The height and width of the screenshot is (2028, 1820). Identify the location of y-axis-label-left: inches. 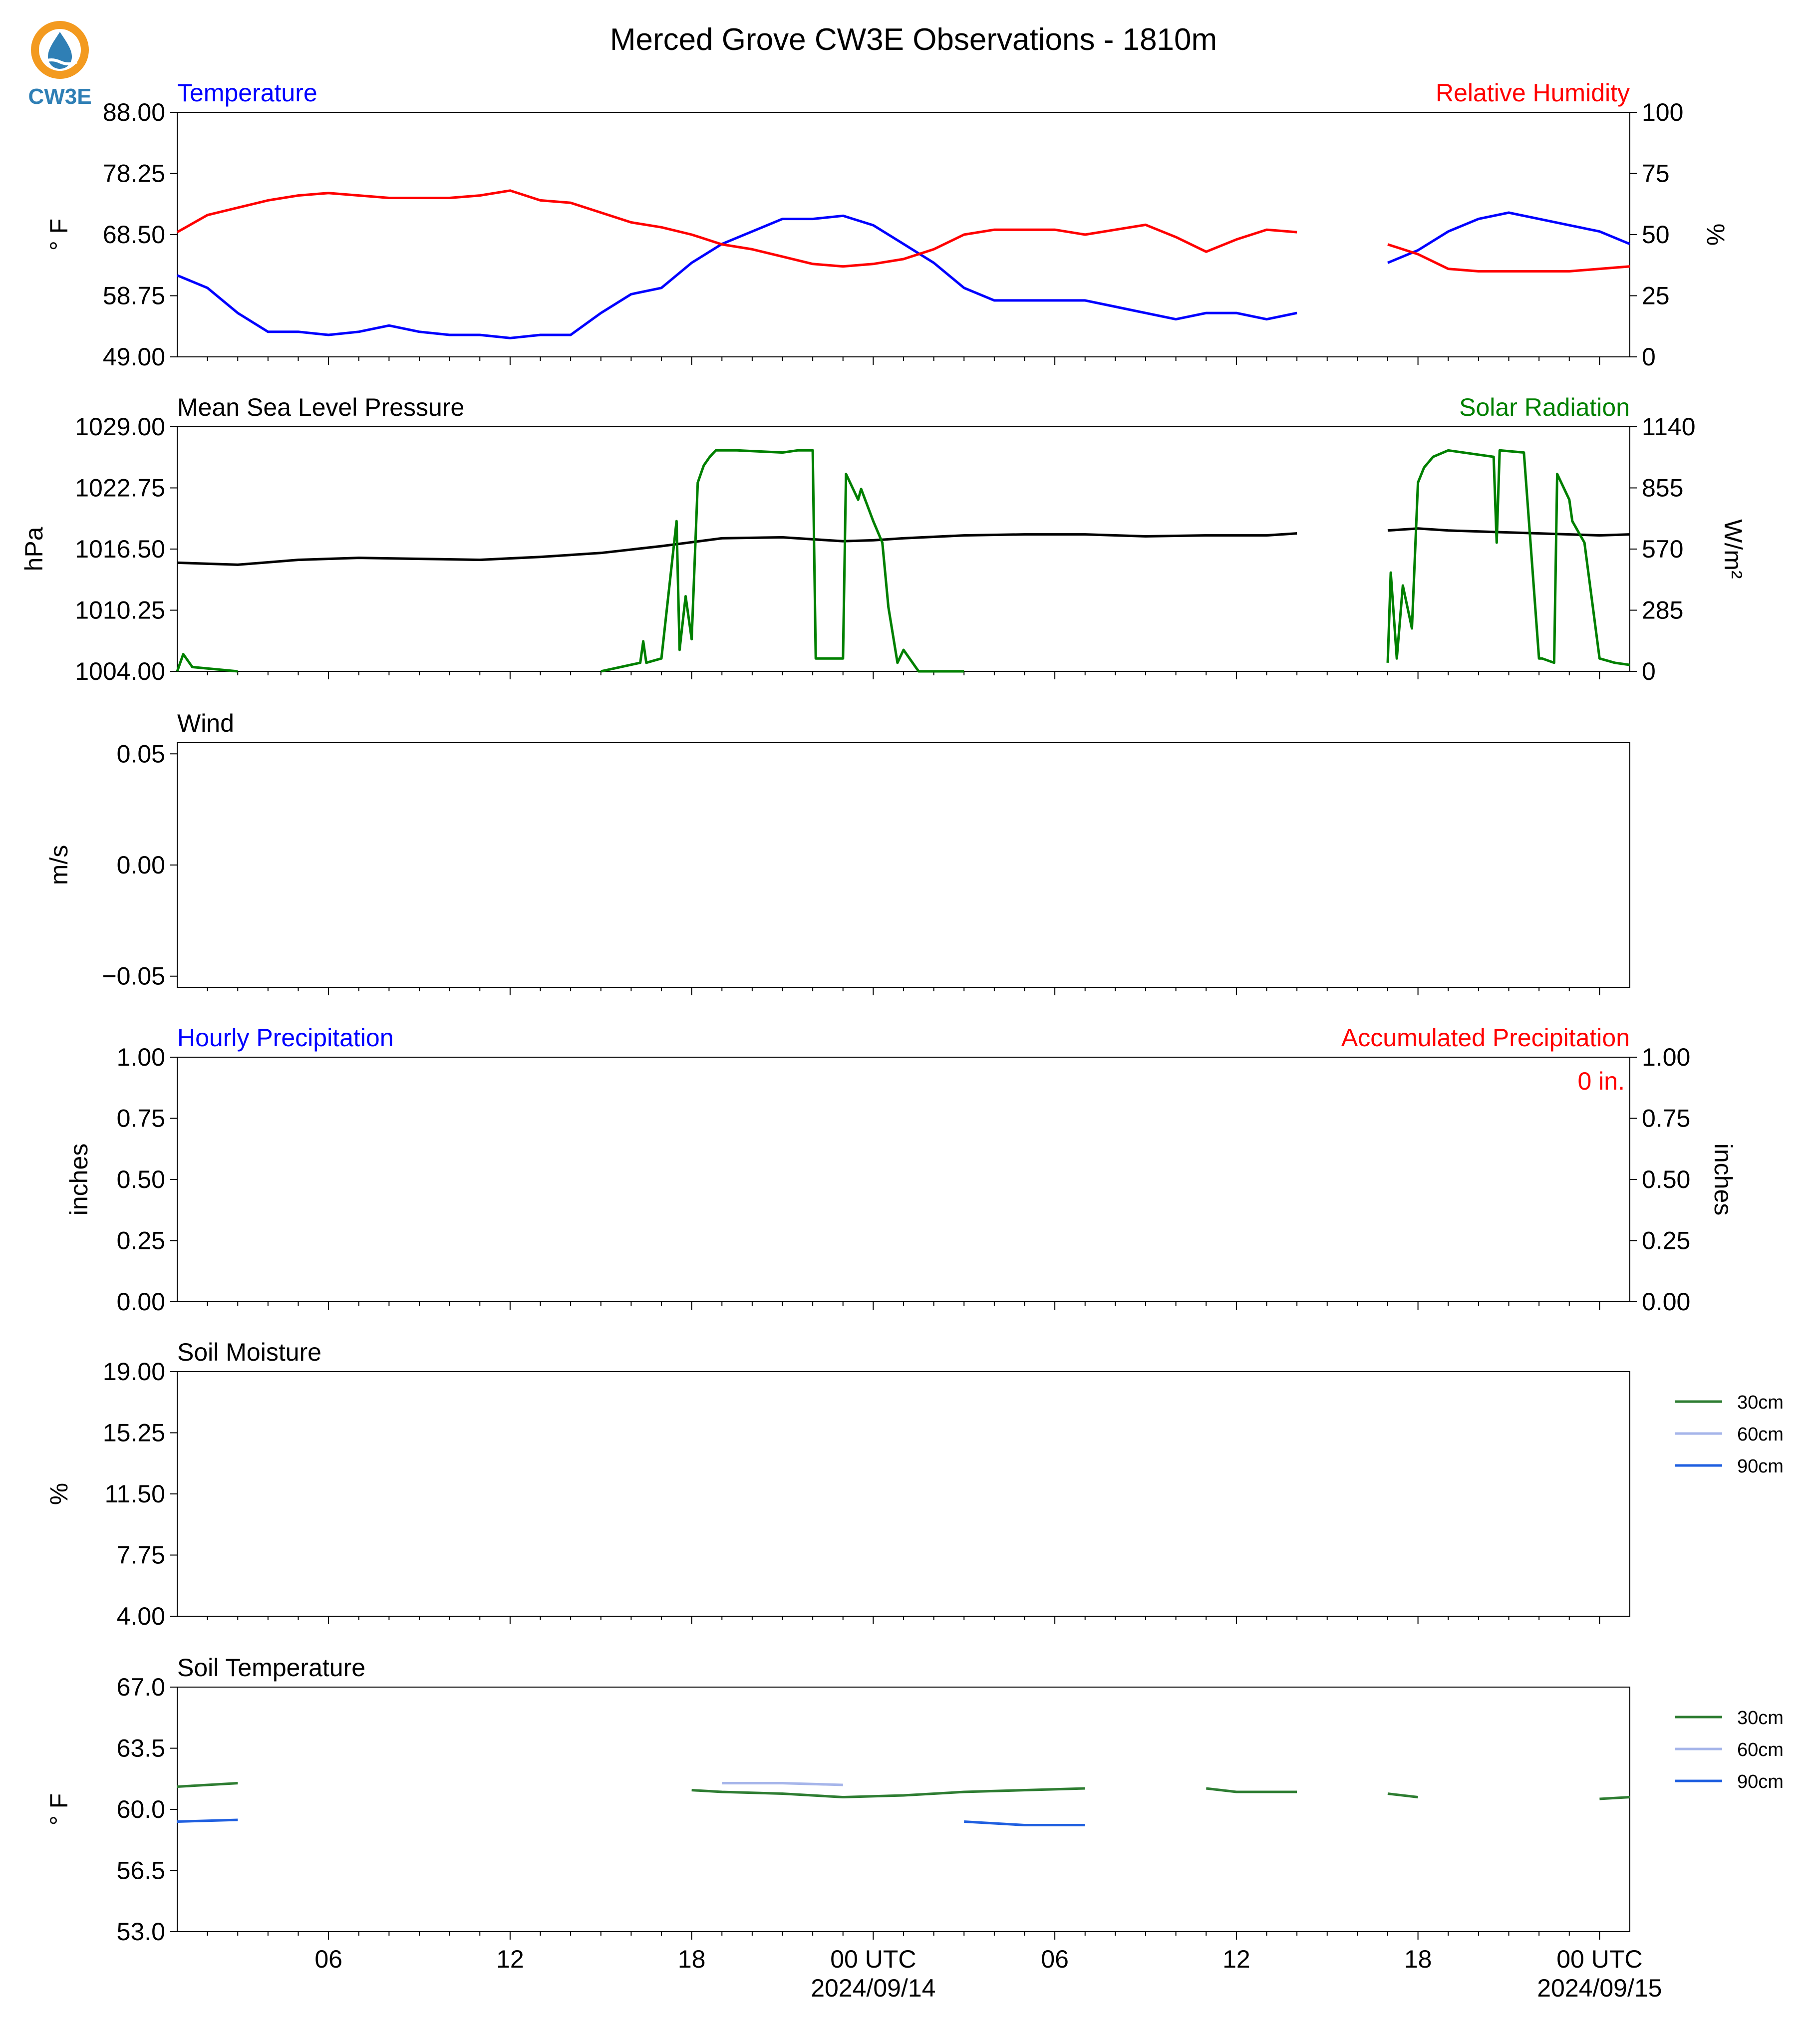
(79, 1180).